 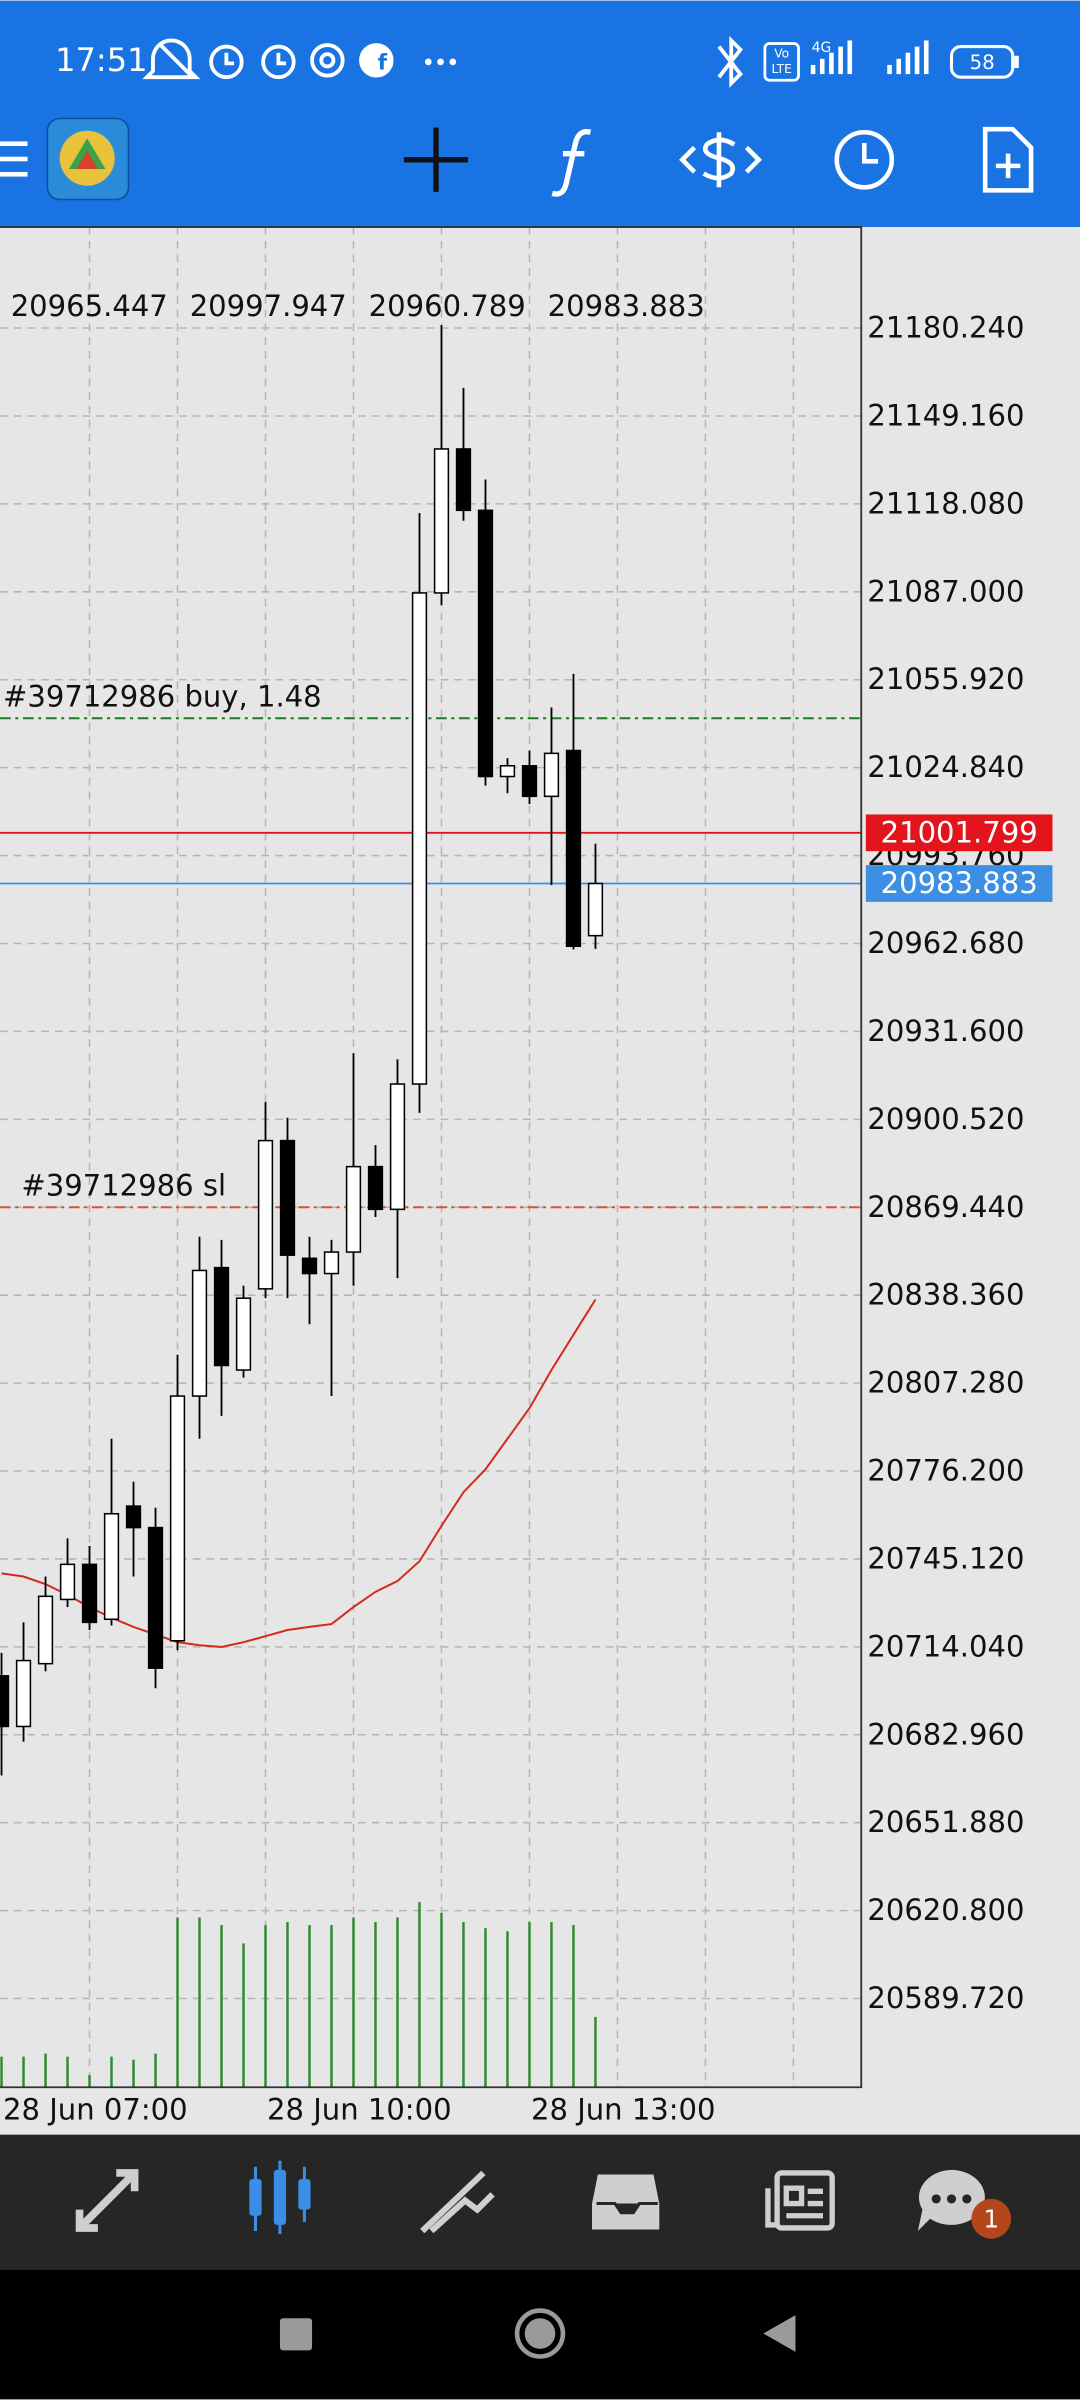 I want to click on trade-button, so click(x=720, y=160).